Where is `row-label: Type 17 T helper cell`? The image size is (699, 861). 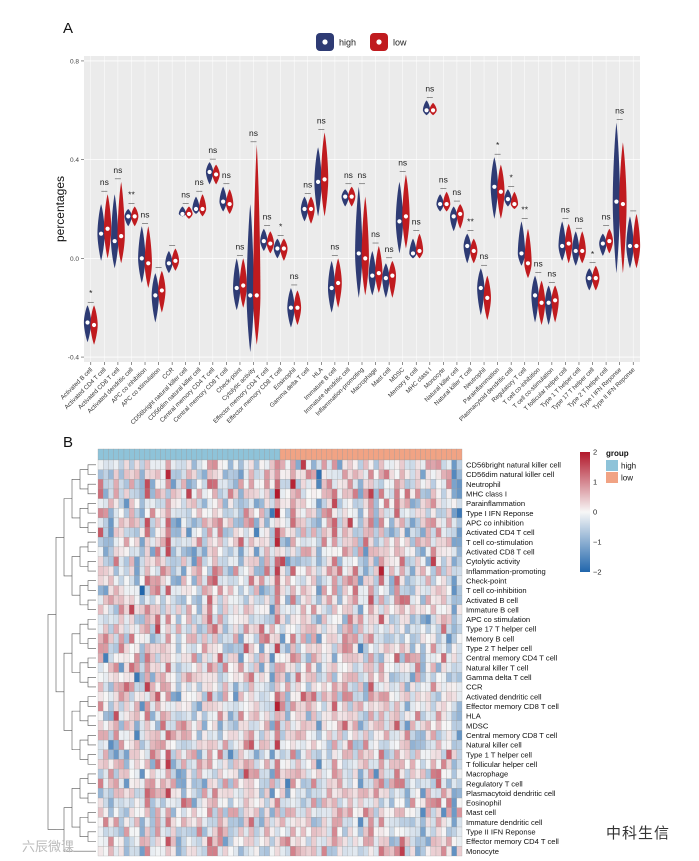 row-label: Type 17 T helper cell is located at coordinates (501, 629).